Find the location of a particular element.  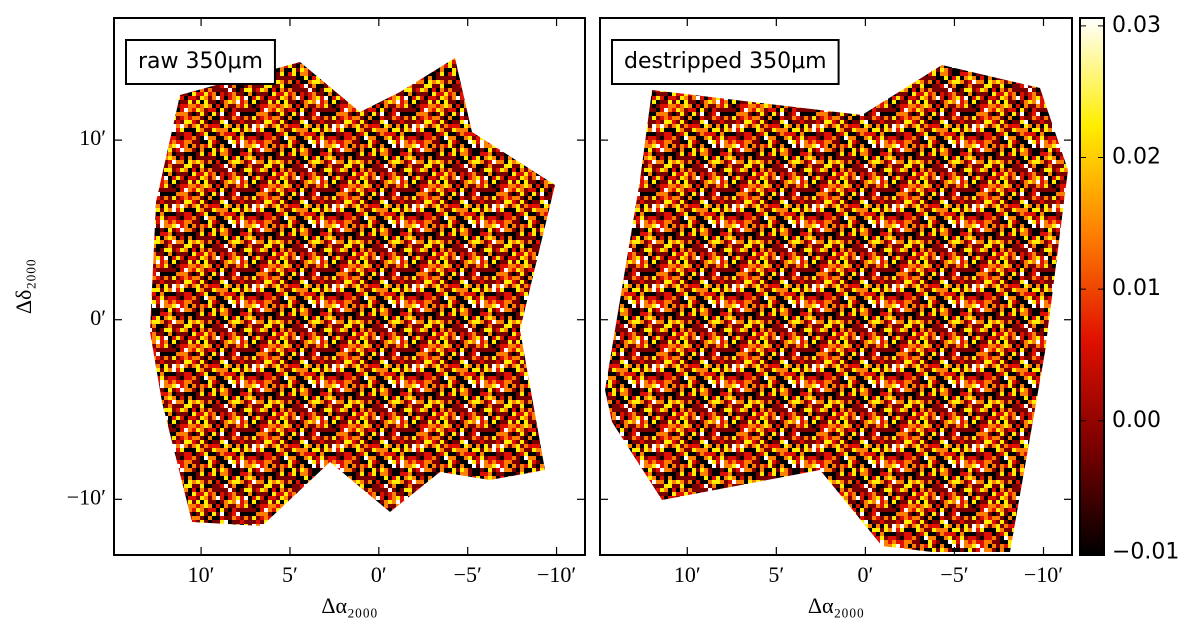

colorbar-tick-label: 0.02 is located at coordinates (1136, 157).